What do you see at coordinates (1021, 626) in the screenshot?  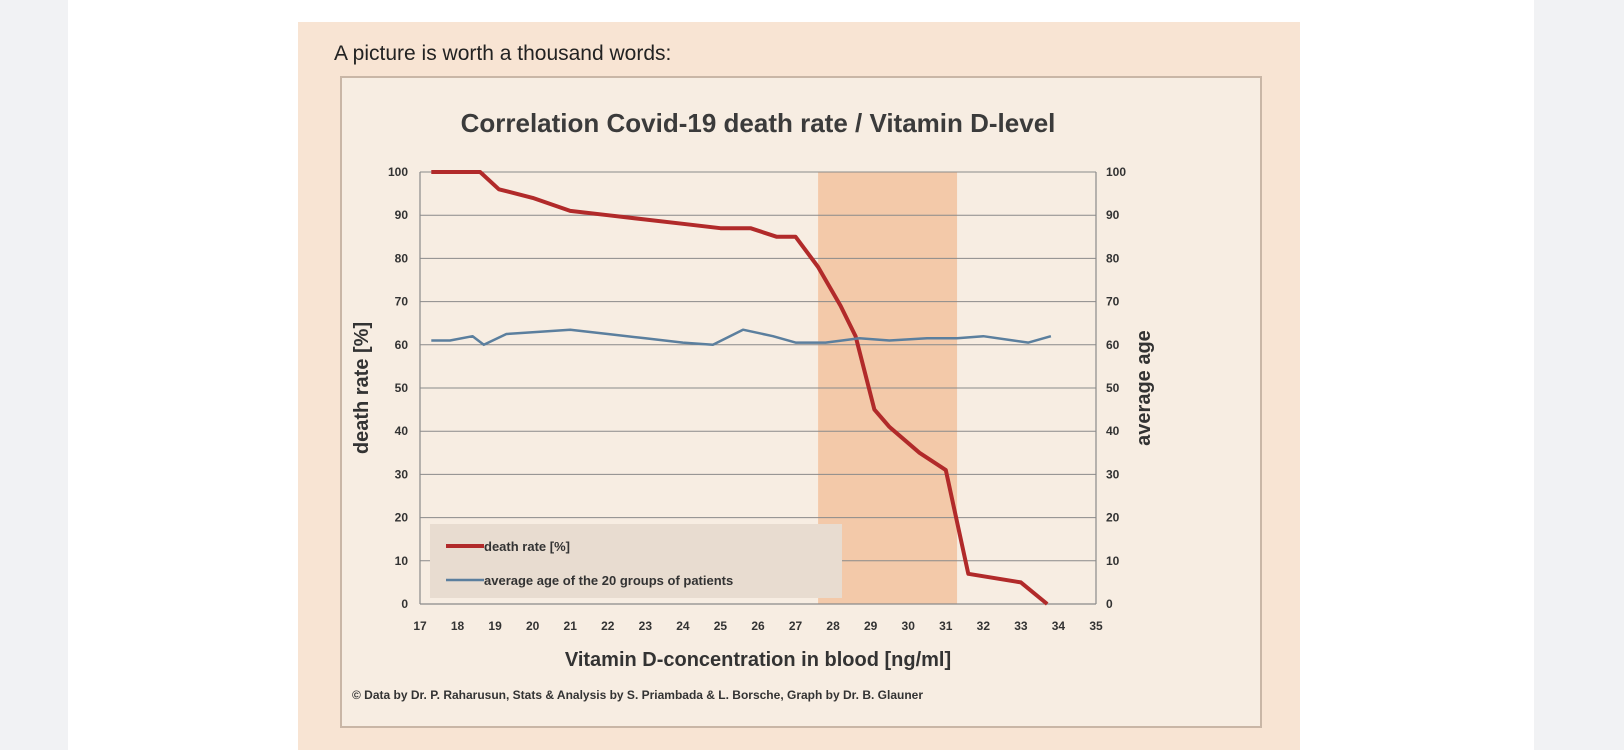 I see `x-tick-label: 33` at bounding box center [1021, 626].